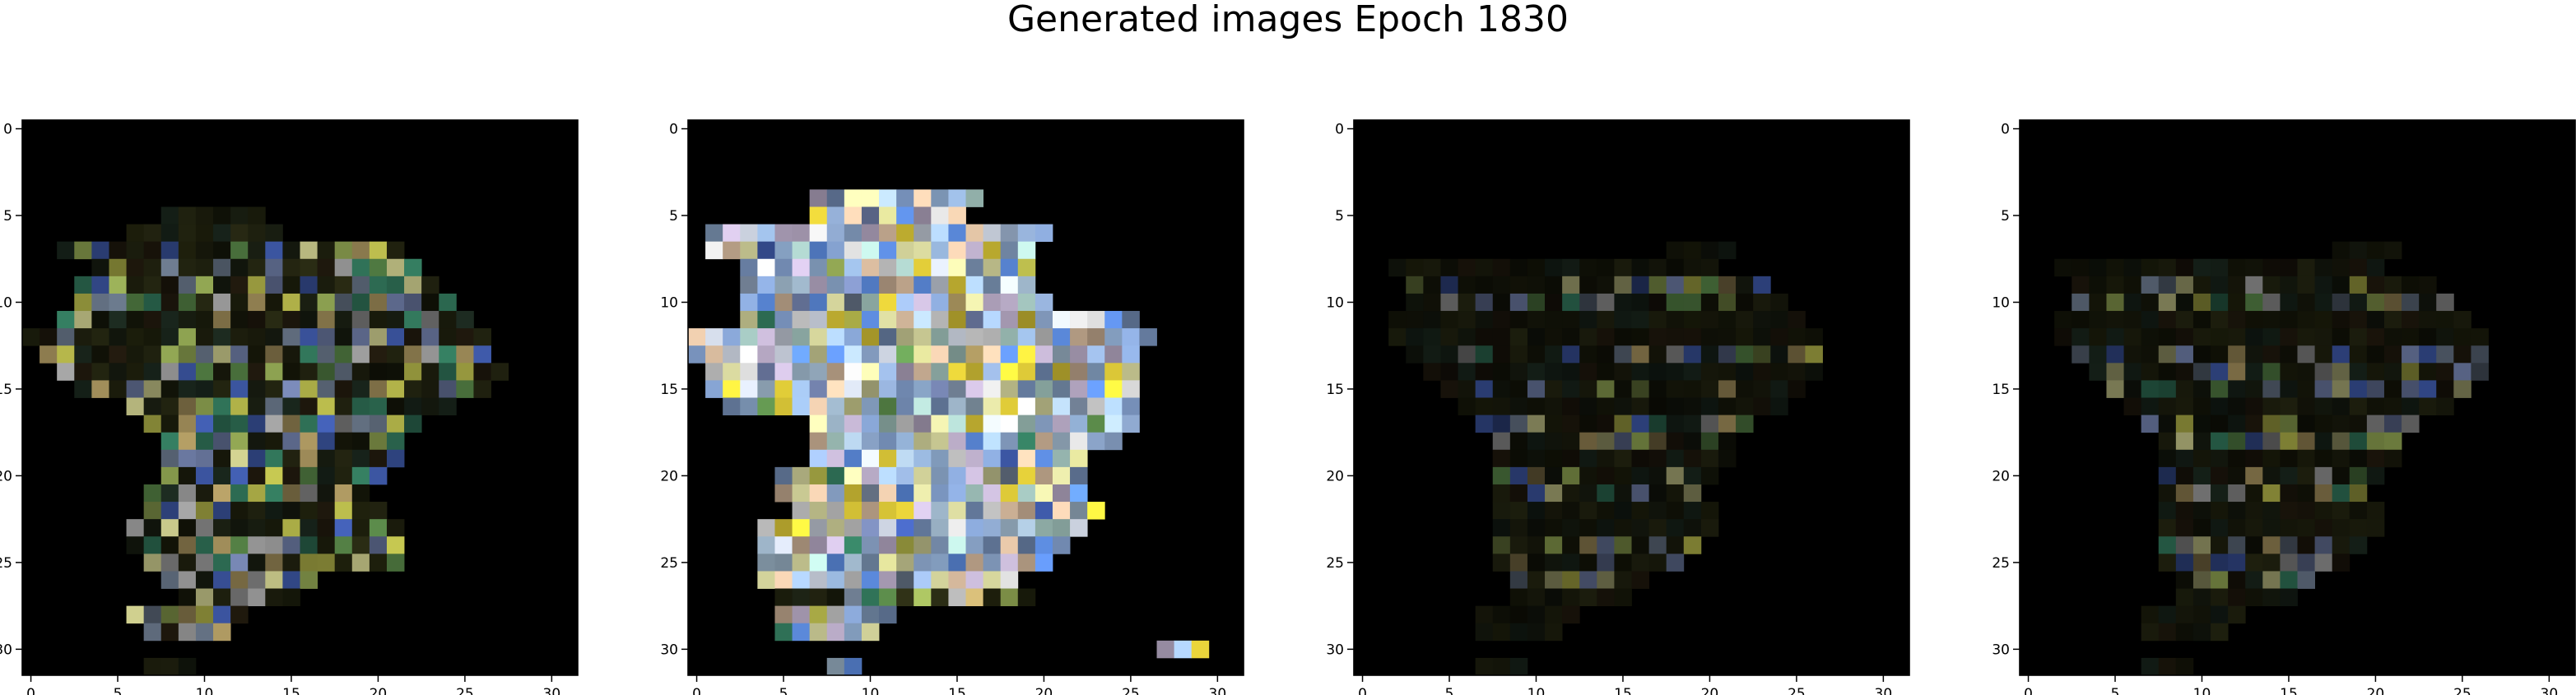  Describe the element at coordinates (2462, 690) in the screenshot. I see `x-tick-label: 25` at that location.